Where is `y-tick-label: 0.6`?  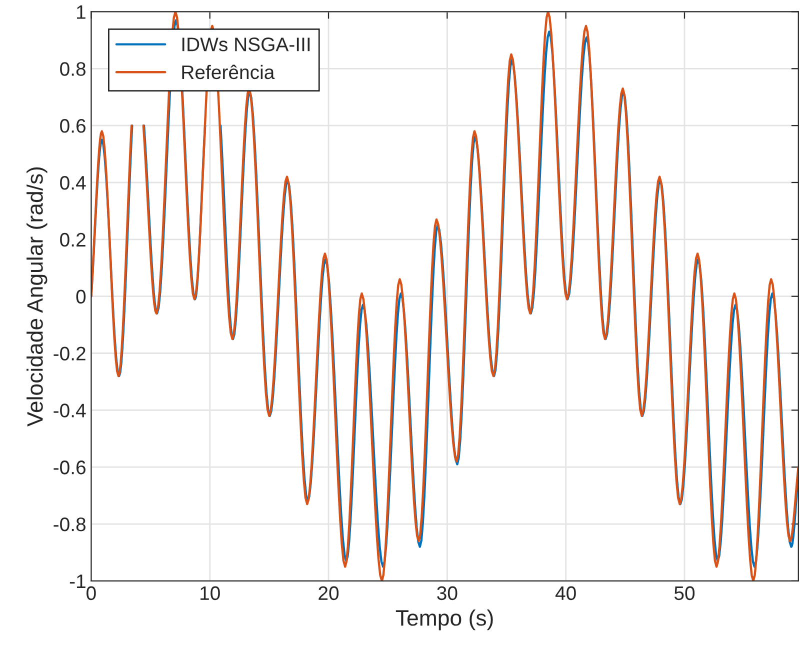 y-tick-label: 0.6 is located at coordinates (73, 126).